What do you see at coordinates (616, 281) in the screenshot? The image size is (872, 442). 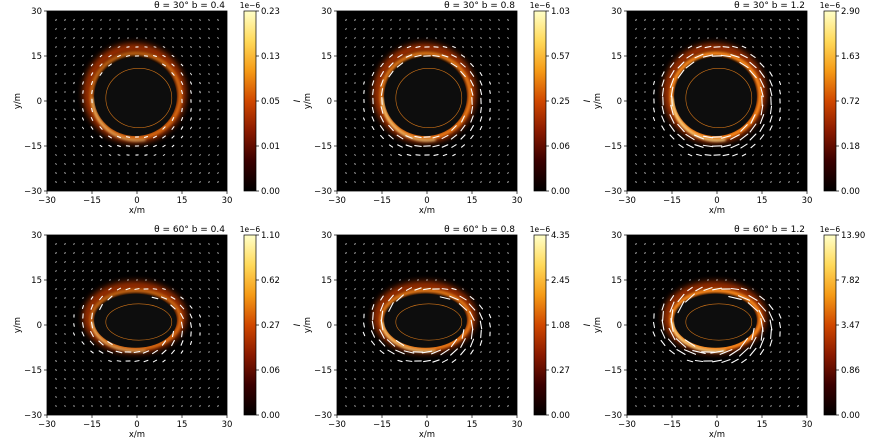 I see `y-tick-label: 15` at bounding box center [616, 281].